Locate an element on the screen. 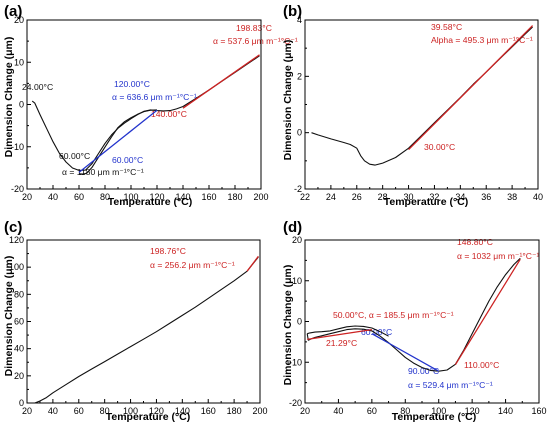 This screenshot has width=550, height=433. y-tick-label: 60 is located at coordinates (19, 322).